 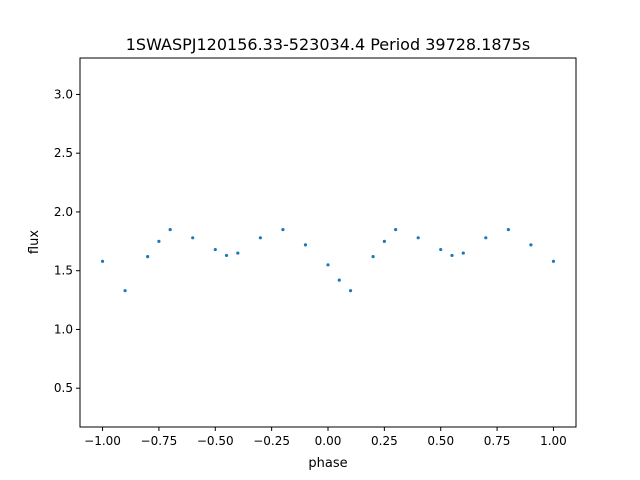 I want to click on y-tick-label: 2.0, so click(x=63, y=212).